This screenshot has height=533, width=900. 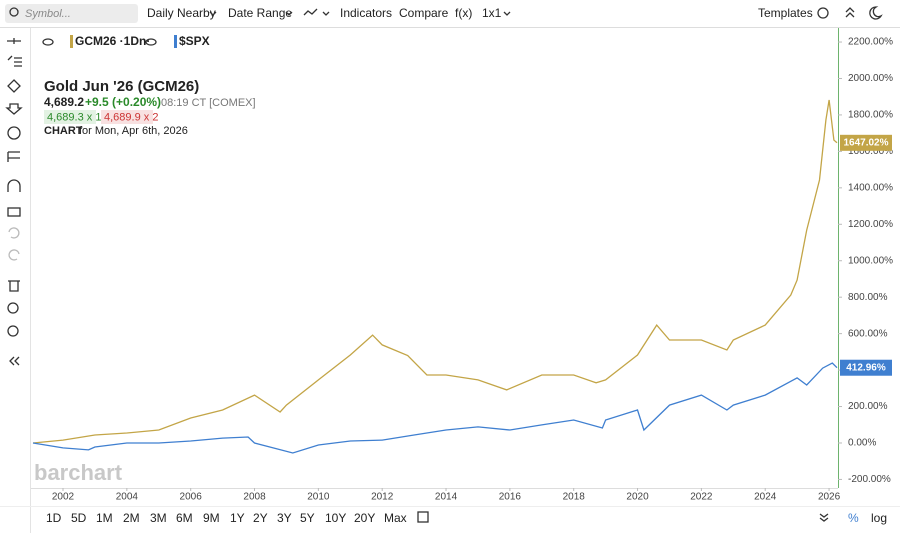 What do you see at coordinates (463, 13) in the screenshot?
I see `toolbar-item: f(x)` at bounding box center [463, 13].